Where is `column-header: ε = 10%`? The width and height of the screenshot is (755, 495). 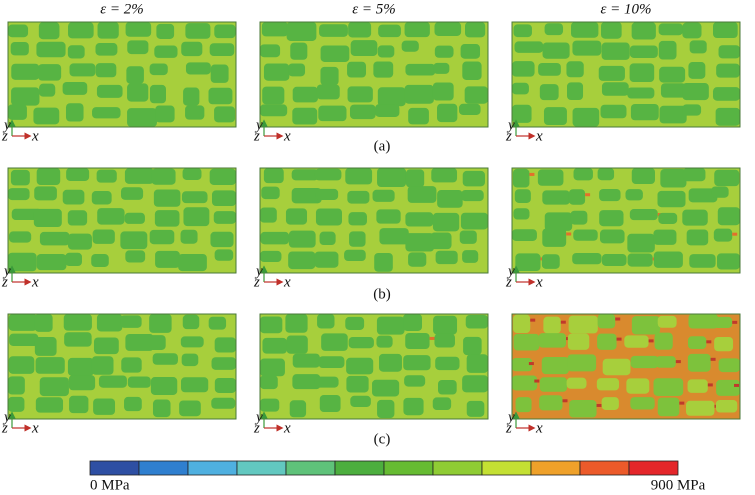
column-header: ε = 10% is located at coordinates (625, 9).